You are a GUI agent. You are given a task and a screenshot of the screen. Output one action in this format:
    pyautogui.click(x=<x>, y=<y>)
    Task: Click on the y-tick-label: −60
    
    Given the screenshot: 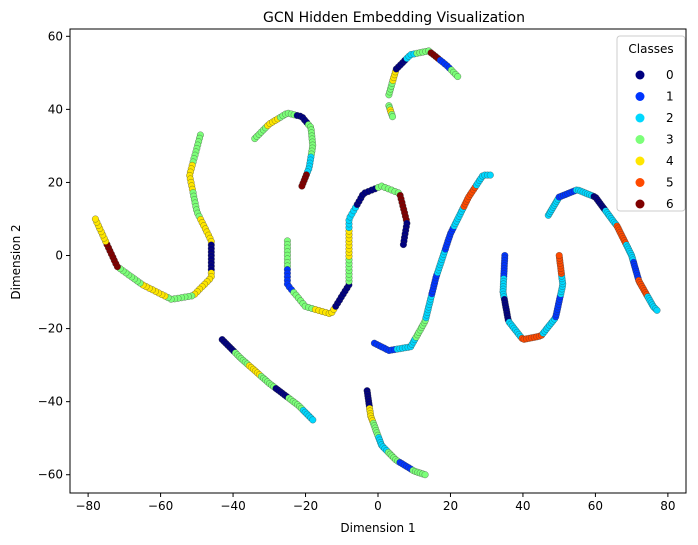 What is the action you would take?
    pyautogui.click(x=50, y=475)
    